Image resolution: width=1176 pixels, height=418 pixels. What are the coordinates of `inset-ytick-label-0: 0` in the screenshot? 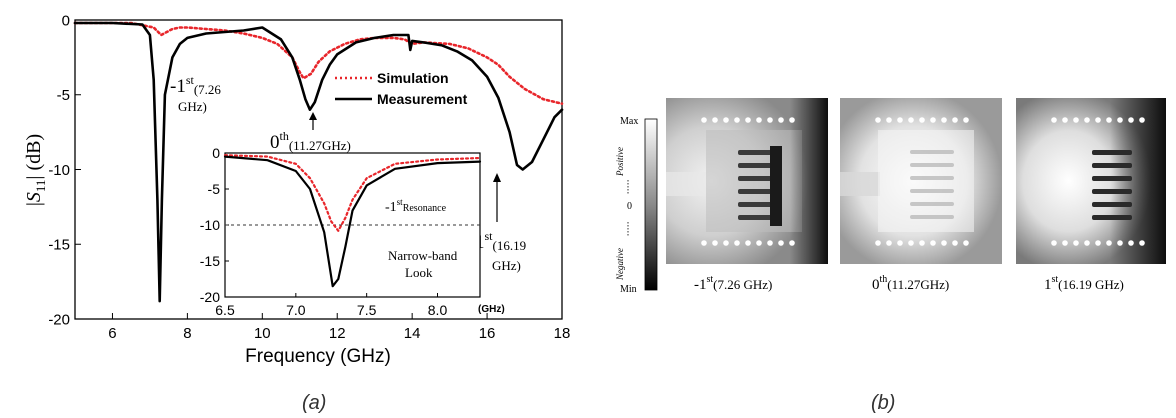 It's located at (216, 153).